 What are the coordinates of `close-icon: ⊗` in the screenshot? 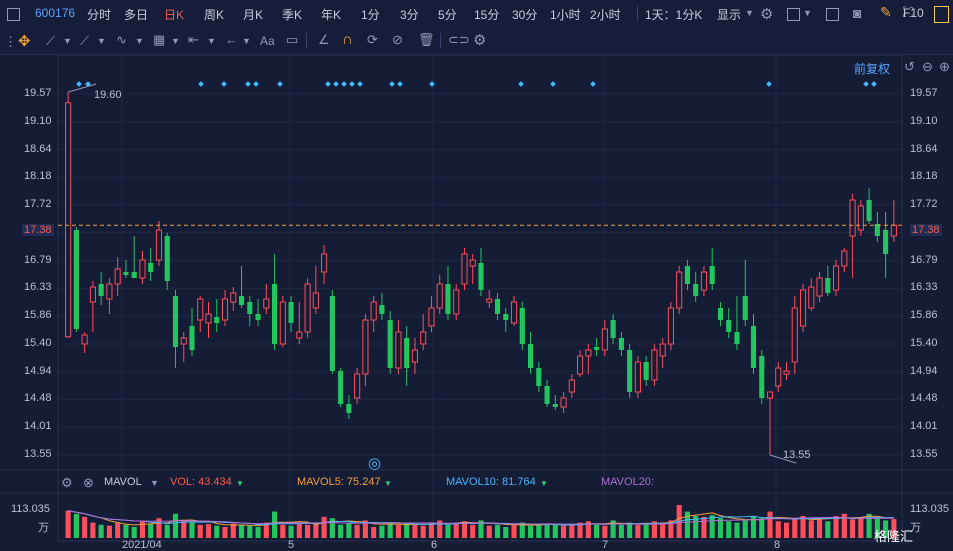 It's located at (88, 482).